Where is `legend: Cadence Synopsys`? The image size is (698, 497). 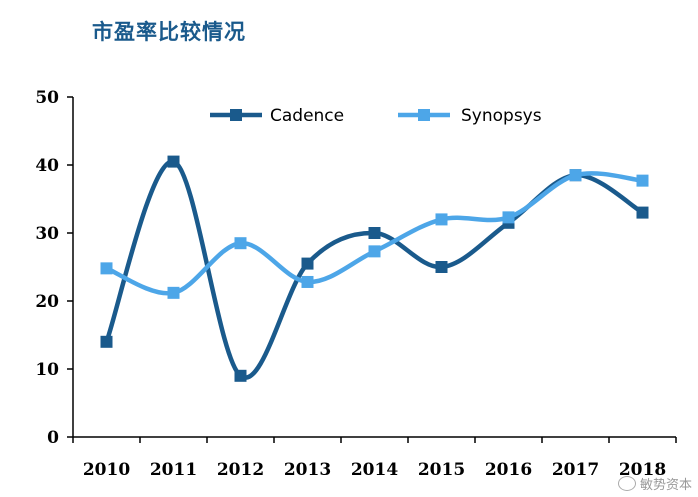 legend: Cadence Synopsys is located at coordinates (376, 116).